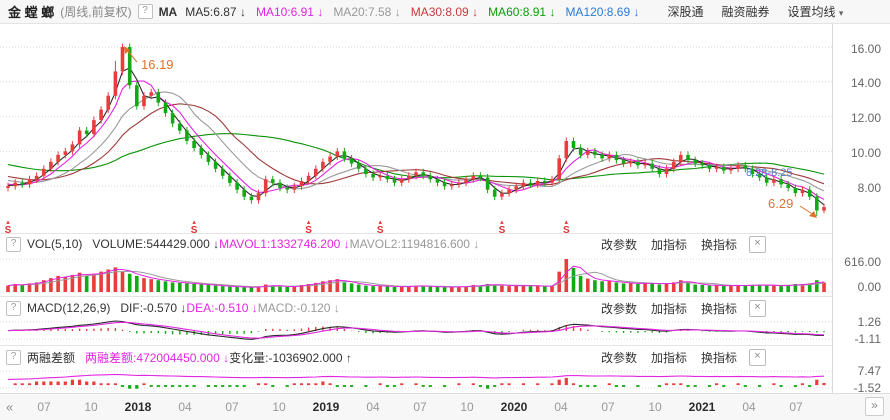 This screenshot has width=890, height=420. I want to click on macd-tick: -1.11, so click(867, 339).